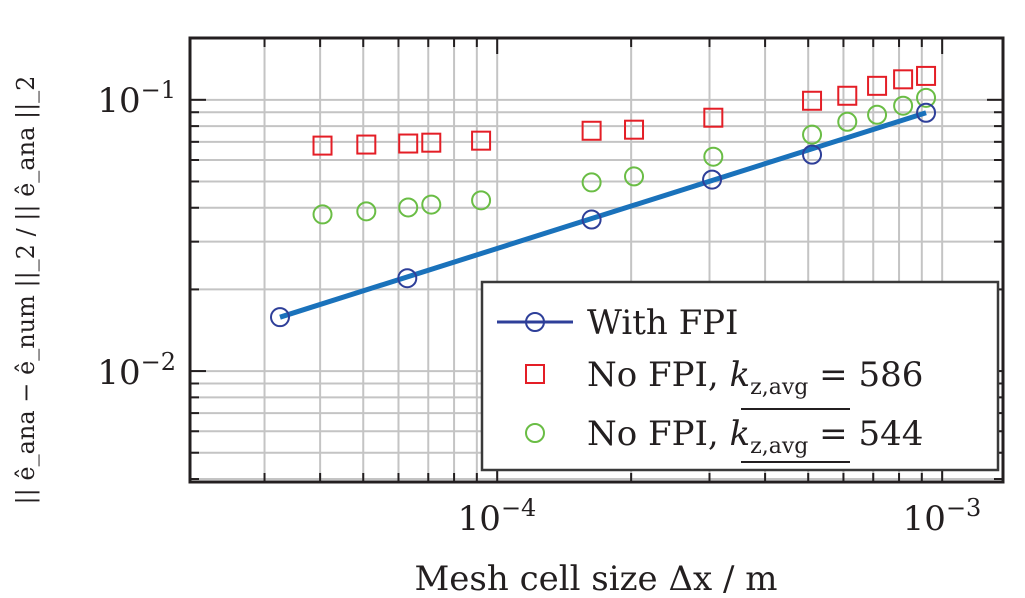  I want to click on y-axis-label: || ê_ana − ê_num ||_2 / || ê_ana ||_2, so click(26, 290).